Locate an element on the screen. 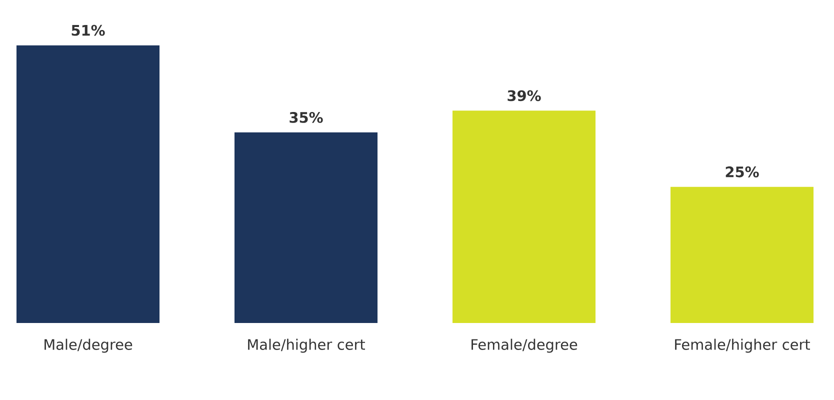 The image size is (834, 400). x-tick-label: Female/degree is located at coordinates (525, 345).